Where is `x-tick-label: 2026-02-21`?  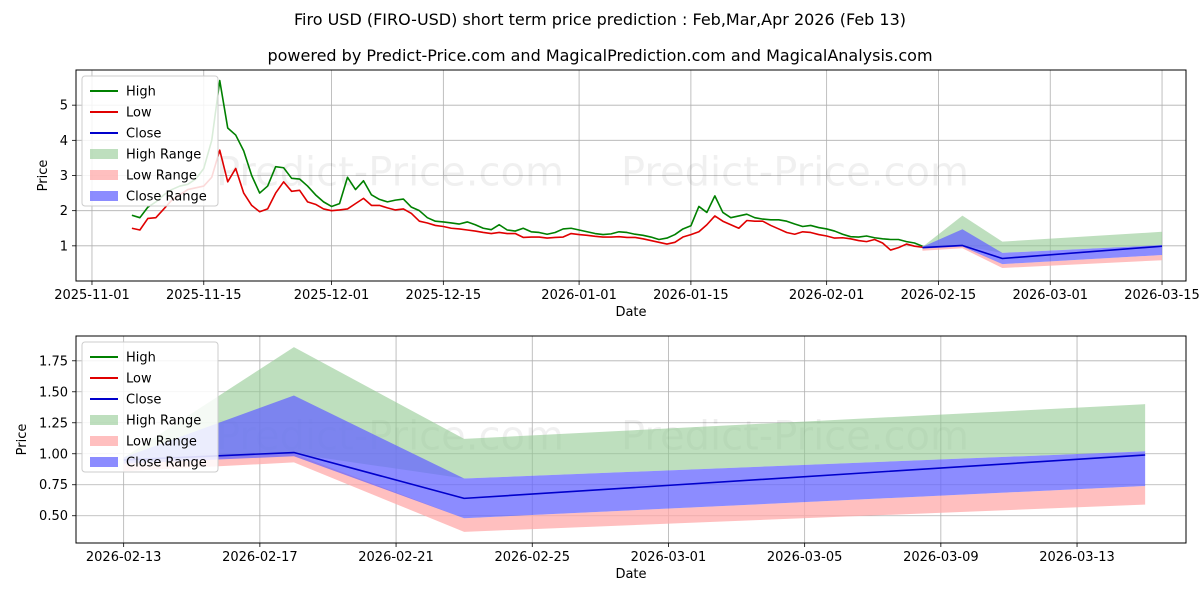
x-tick-label: 2026-02-21 is located at coordinates (396, 557).